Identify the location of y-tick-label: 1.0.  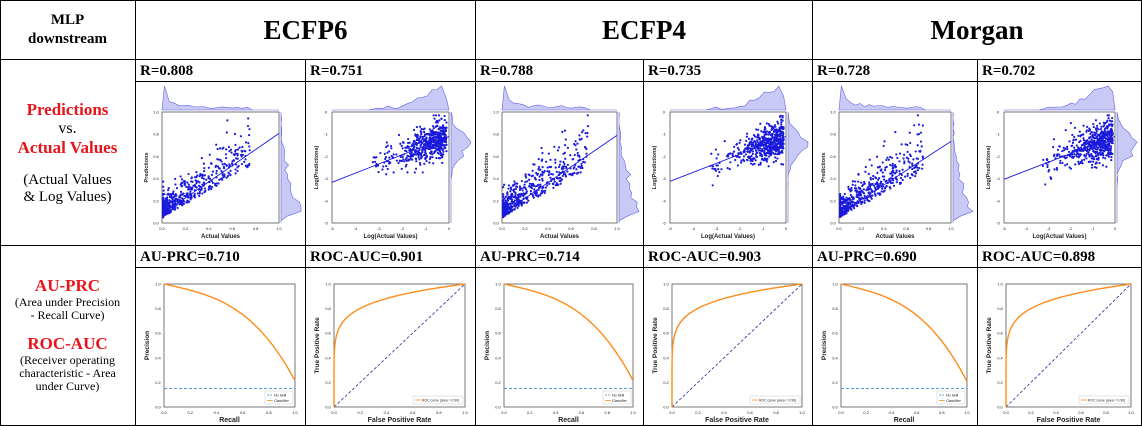
(833, 112).